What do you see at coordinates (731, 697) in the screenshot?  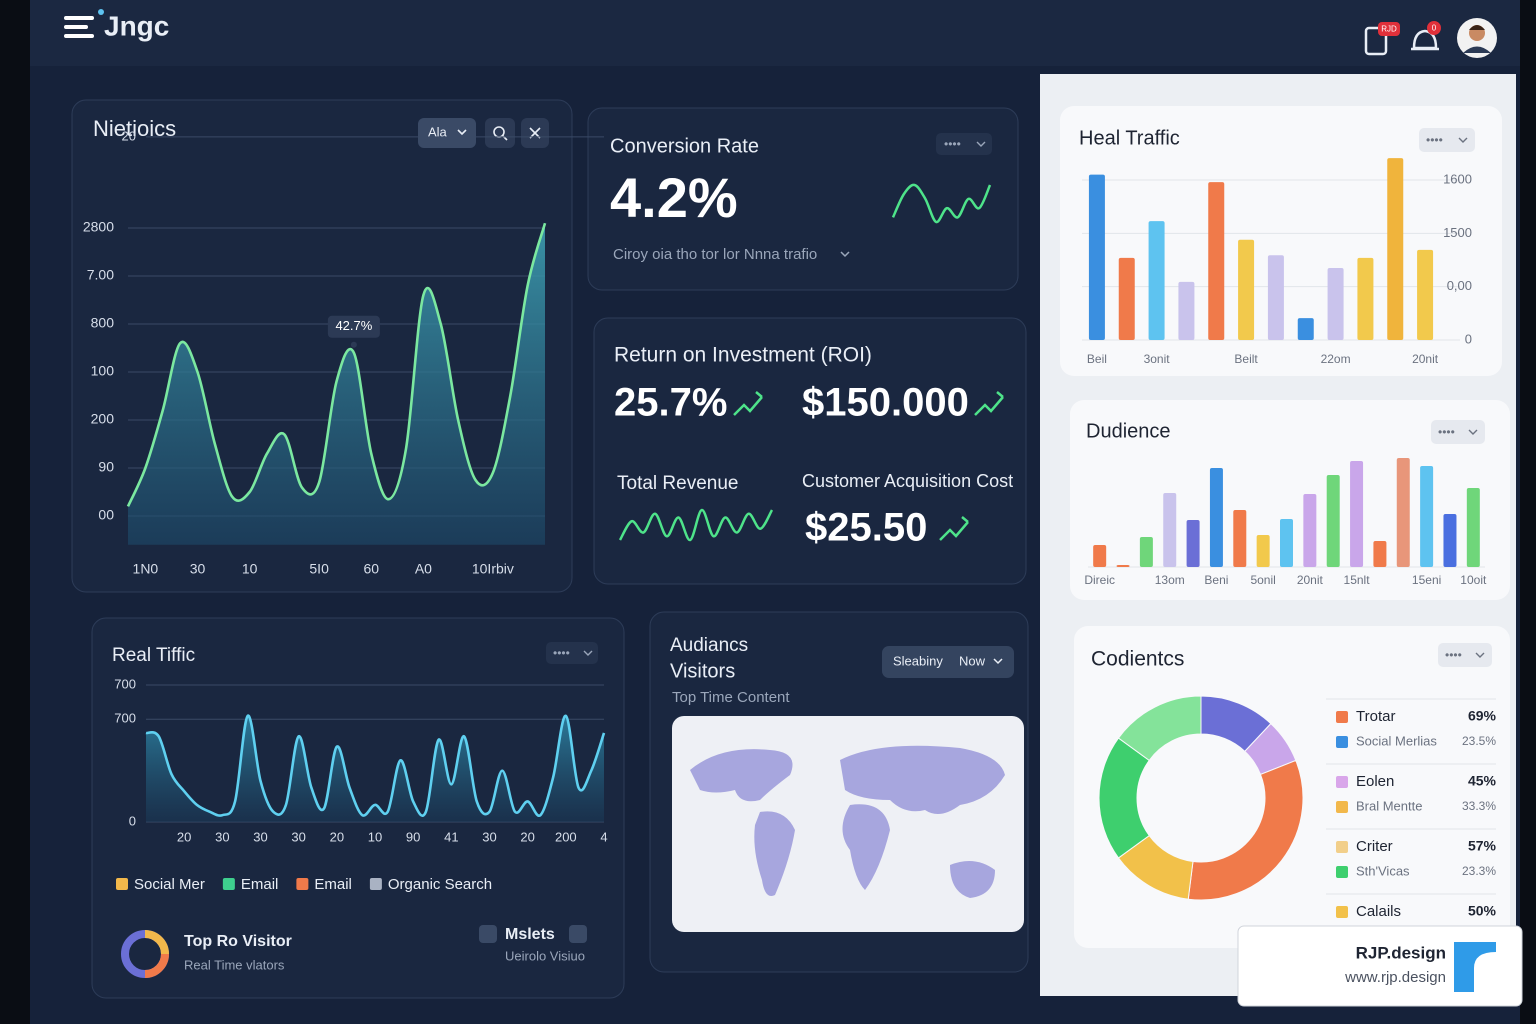 I see `panel-subtitle: Top Time Content` at bounding box center [731, 697].